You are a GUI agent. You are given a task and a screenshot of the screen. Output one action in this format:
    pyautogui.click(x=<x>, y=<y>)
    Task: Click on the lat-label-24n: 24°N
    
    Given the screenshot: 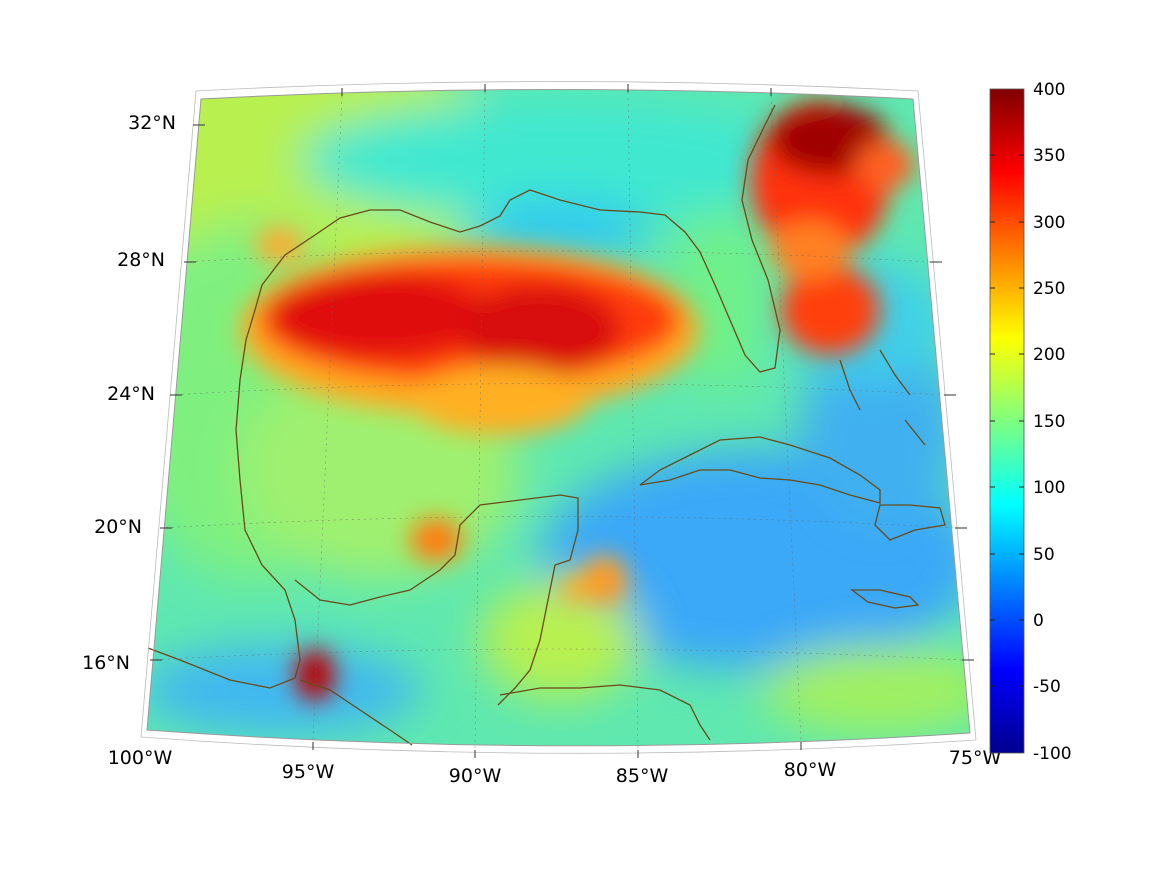 What is the action you would take?
    pyautogui.click(x=131, y=394)
    